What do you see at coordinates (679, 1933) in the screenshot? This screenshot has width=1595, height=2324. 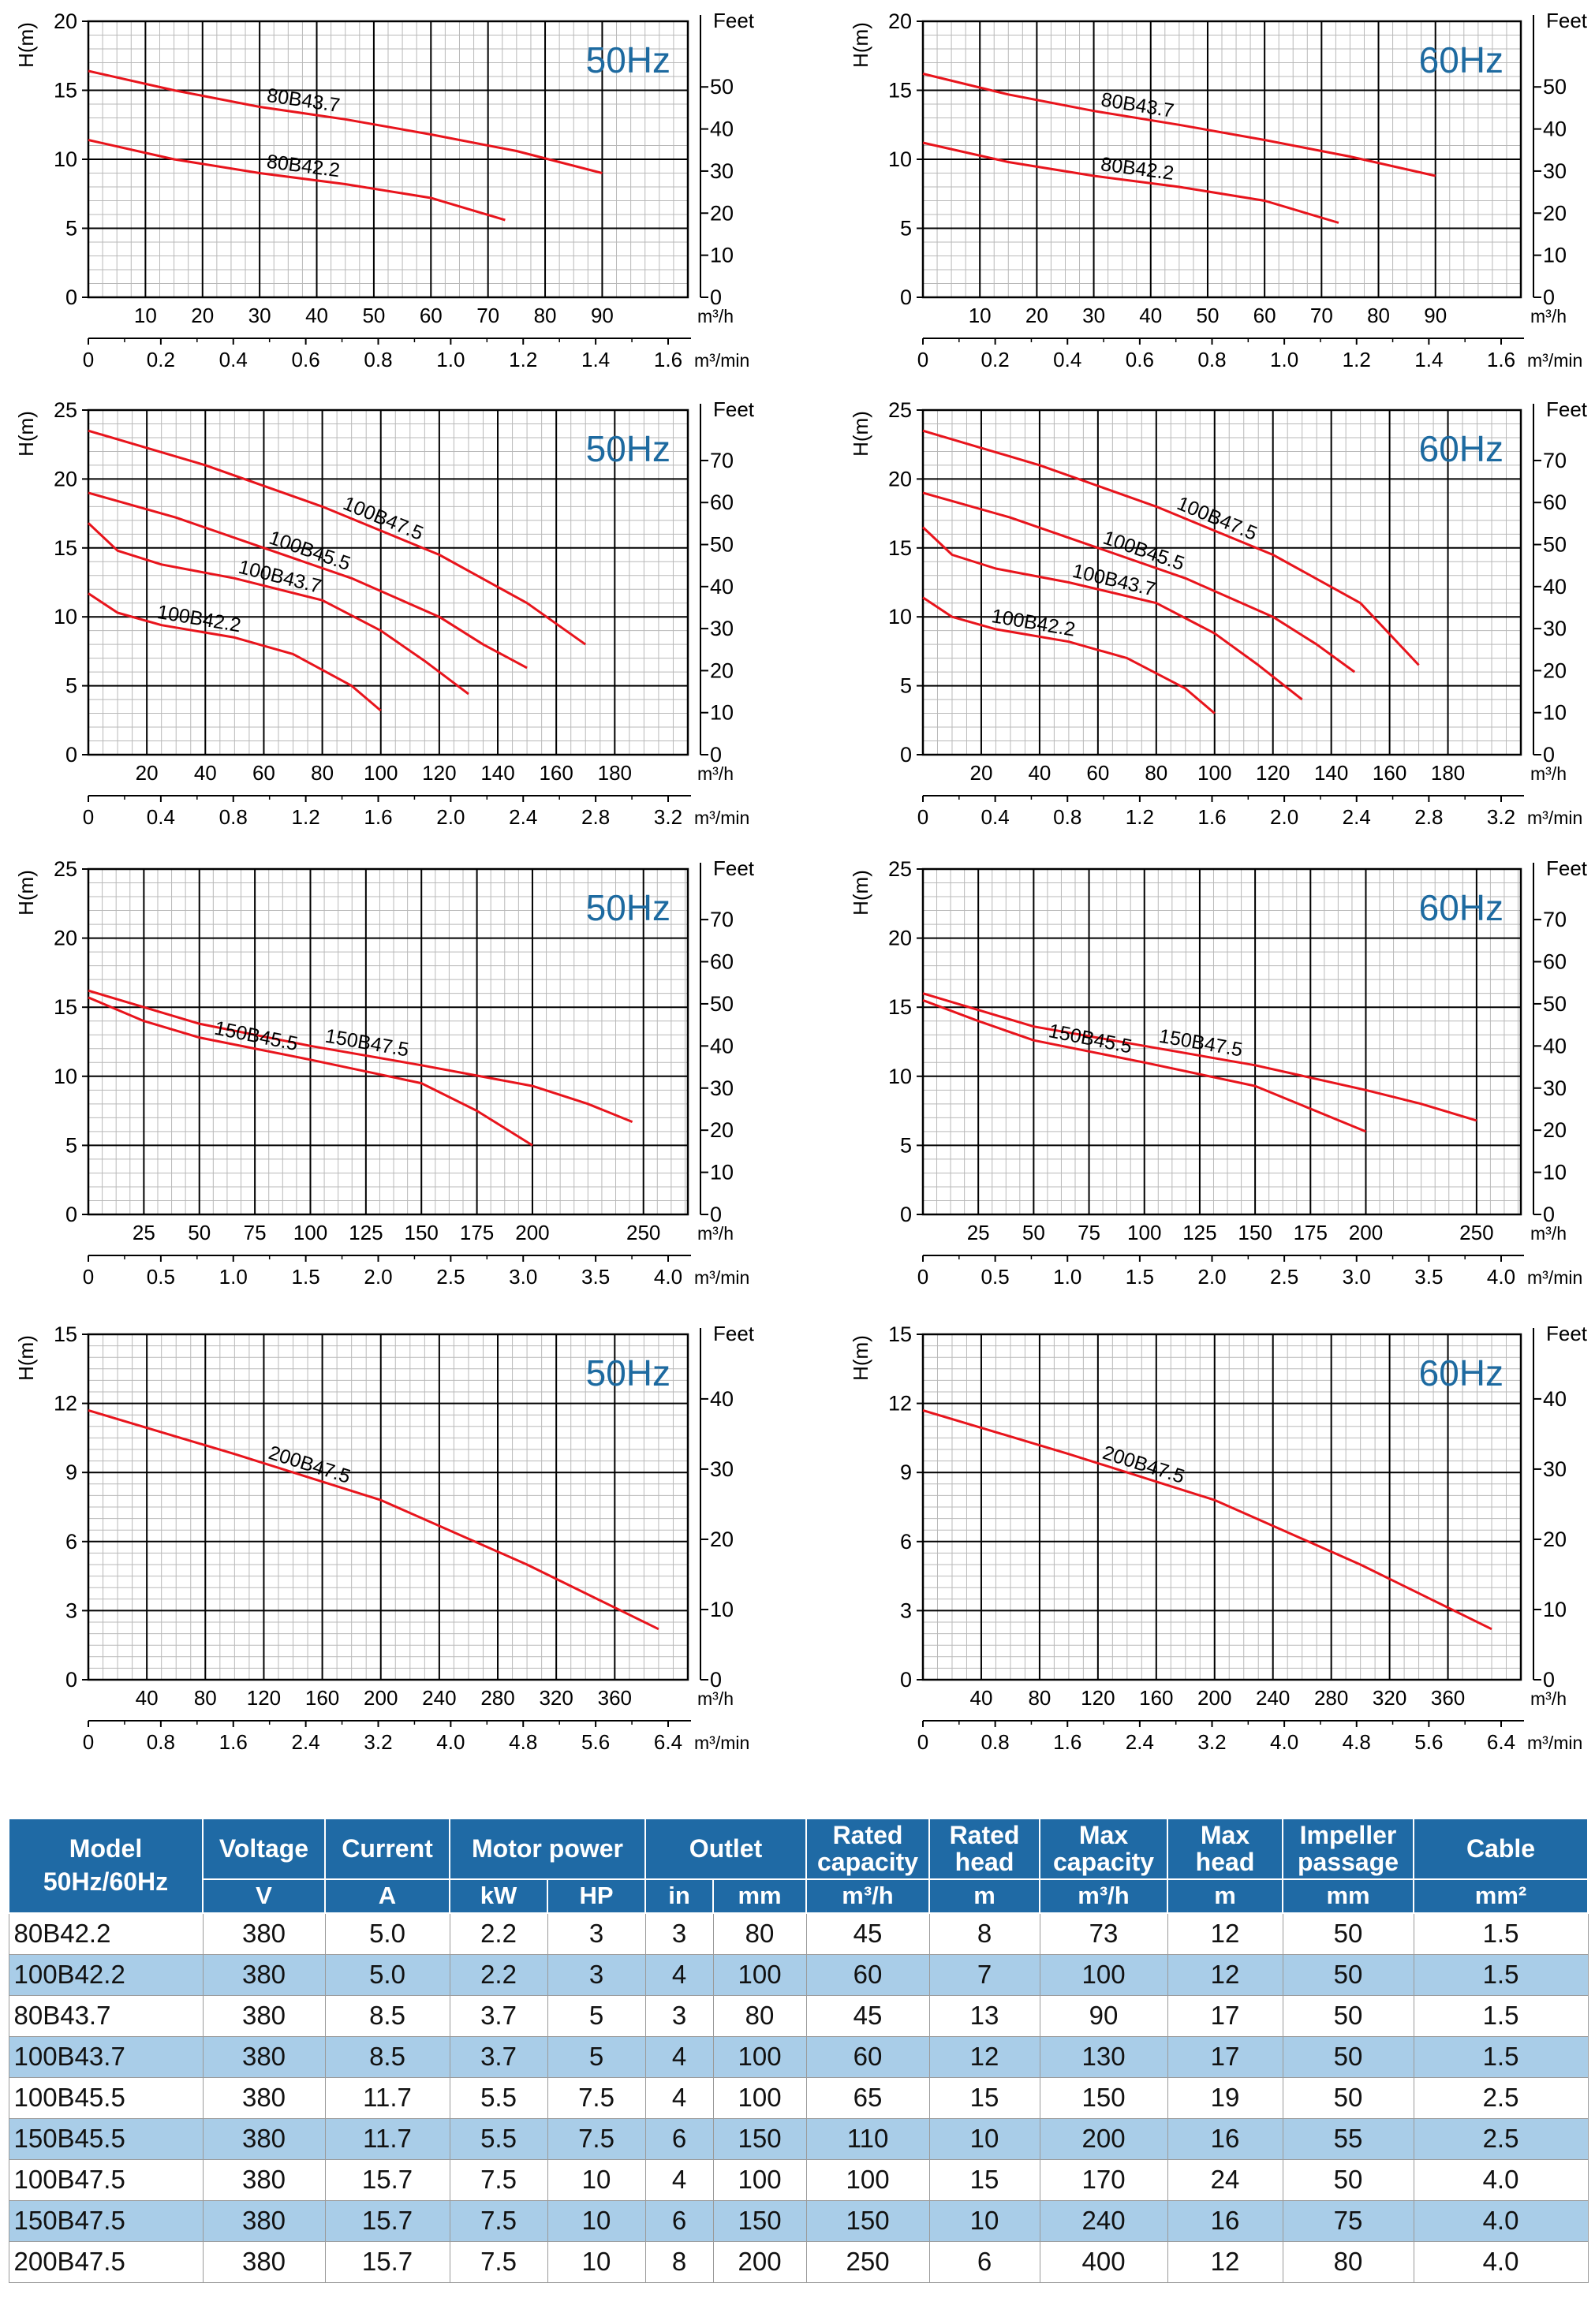 I see `table-cell: 3` at bounding box center [679, 1933].